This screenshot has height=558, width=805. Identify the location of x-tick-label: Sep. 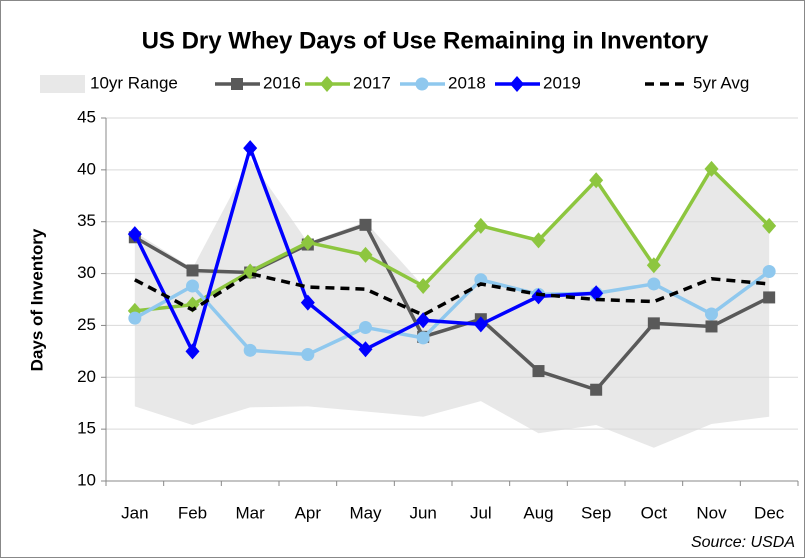
(596, 512).